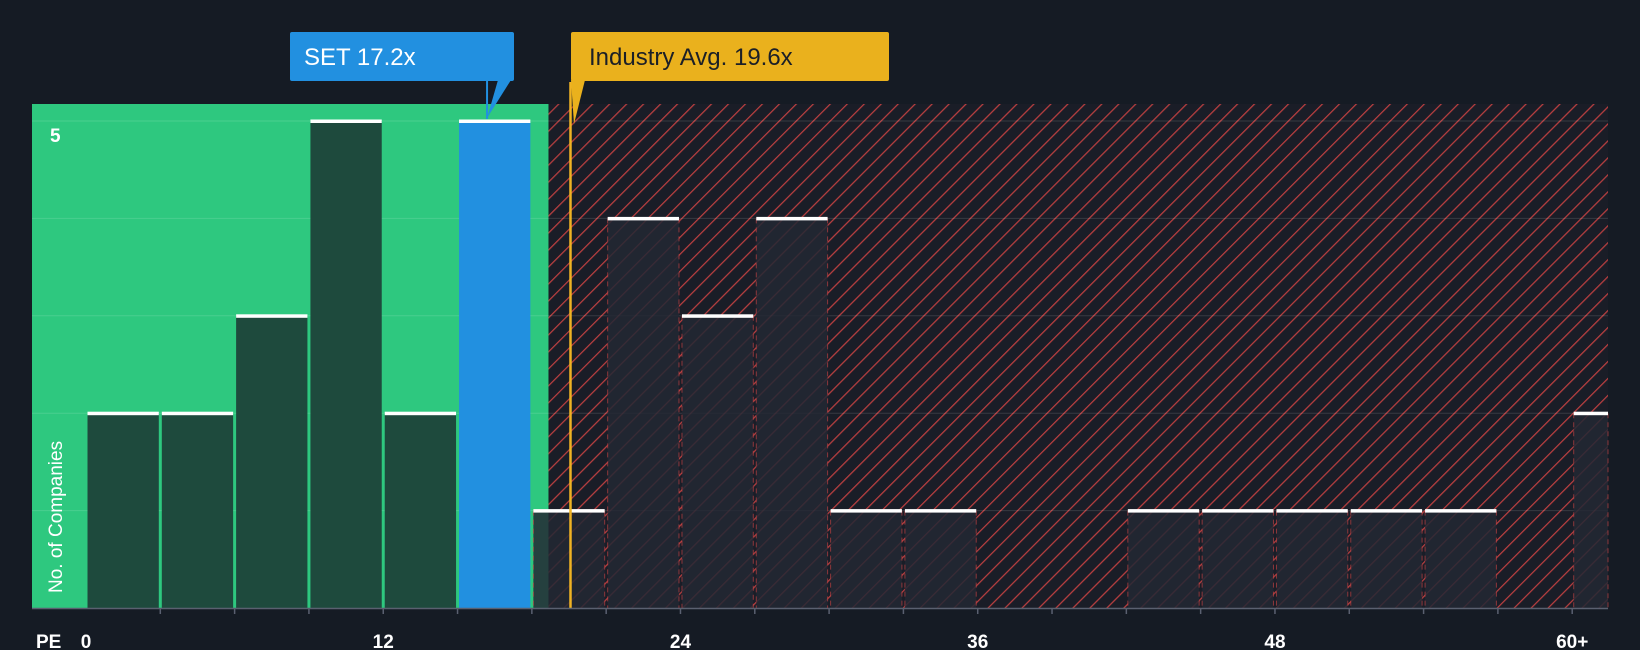 The height and width of the screenshot is (650, 1640). Describe the element at coordinates (1572, 641) in the screenshot. I see `x-tick-label: 60+` at that location.